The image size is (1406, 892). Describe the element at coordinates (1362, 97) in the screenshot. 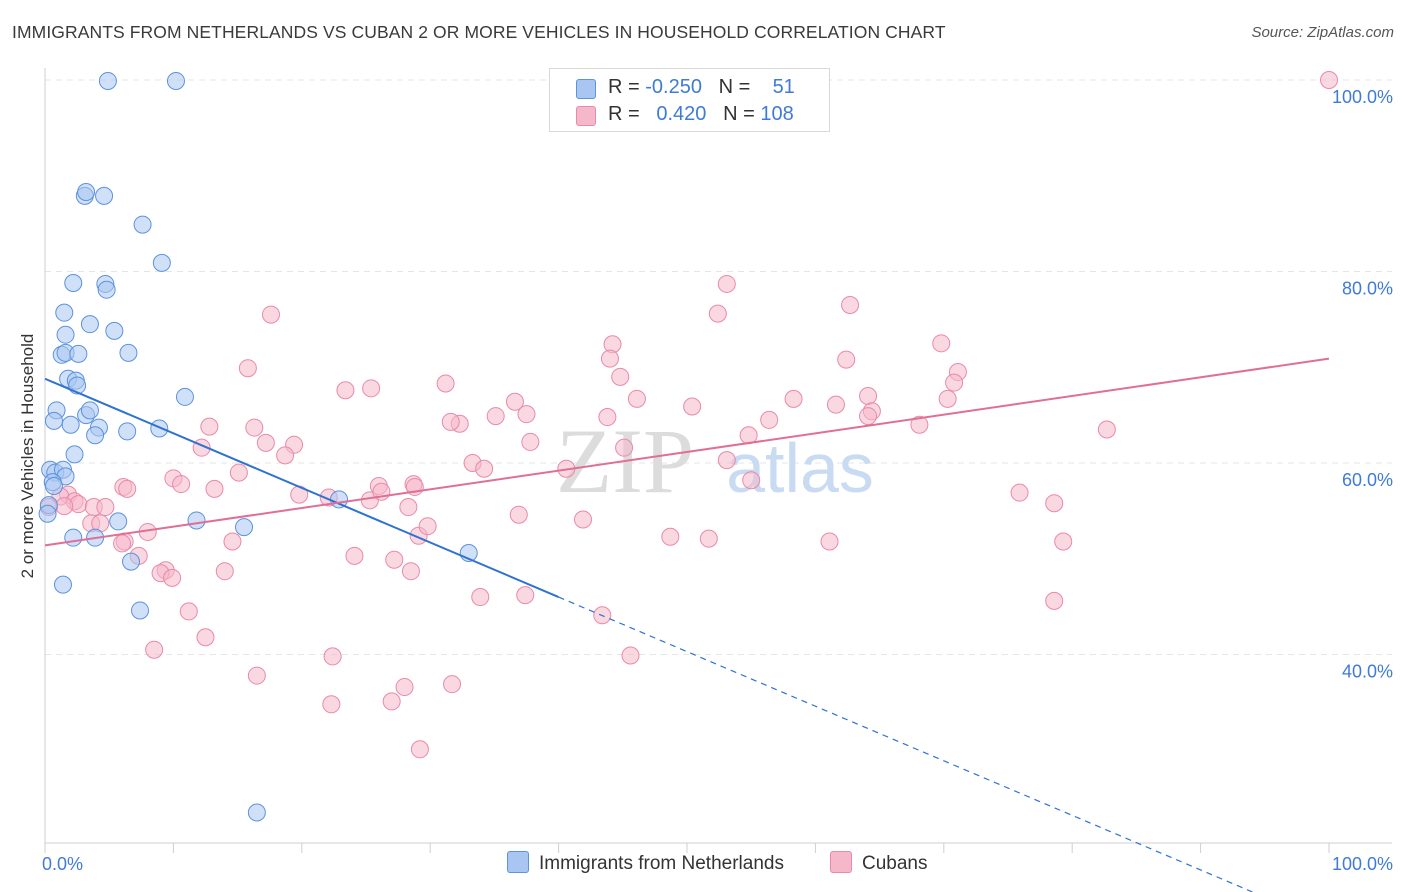

I see `y-tick-label: 100.0%` at that location.